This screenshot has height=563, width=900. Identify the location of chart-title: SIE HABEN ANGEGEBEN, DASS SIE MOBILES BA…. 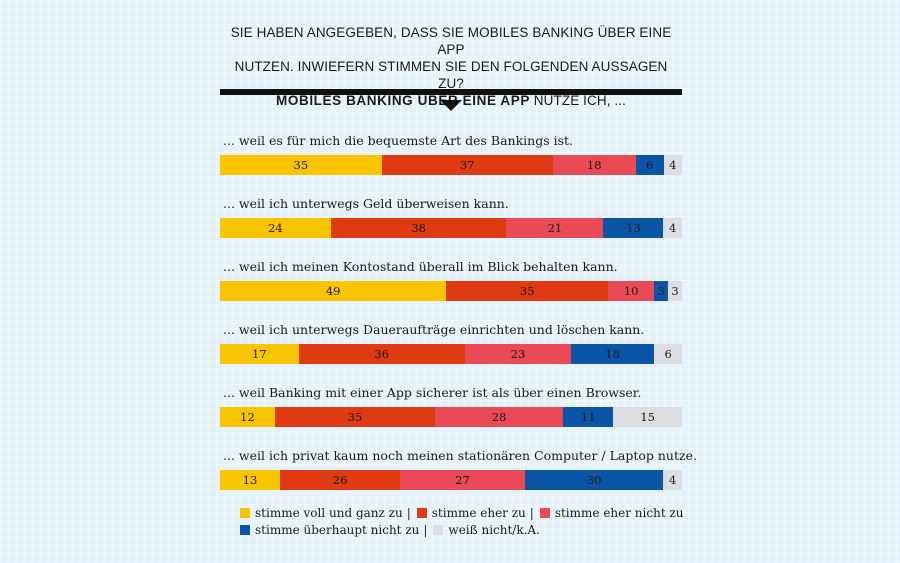
(451, 66).